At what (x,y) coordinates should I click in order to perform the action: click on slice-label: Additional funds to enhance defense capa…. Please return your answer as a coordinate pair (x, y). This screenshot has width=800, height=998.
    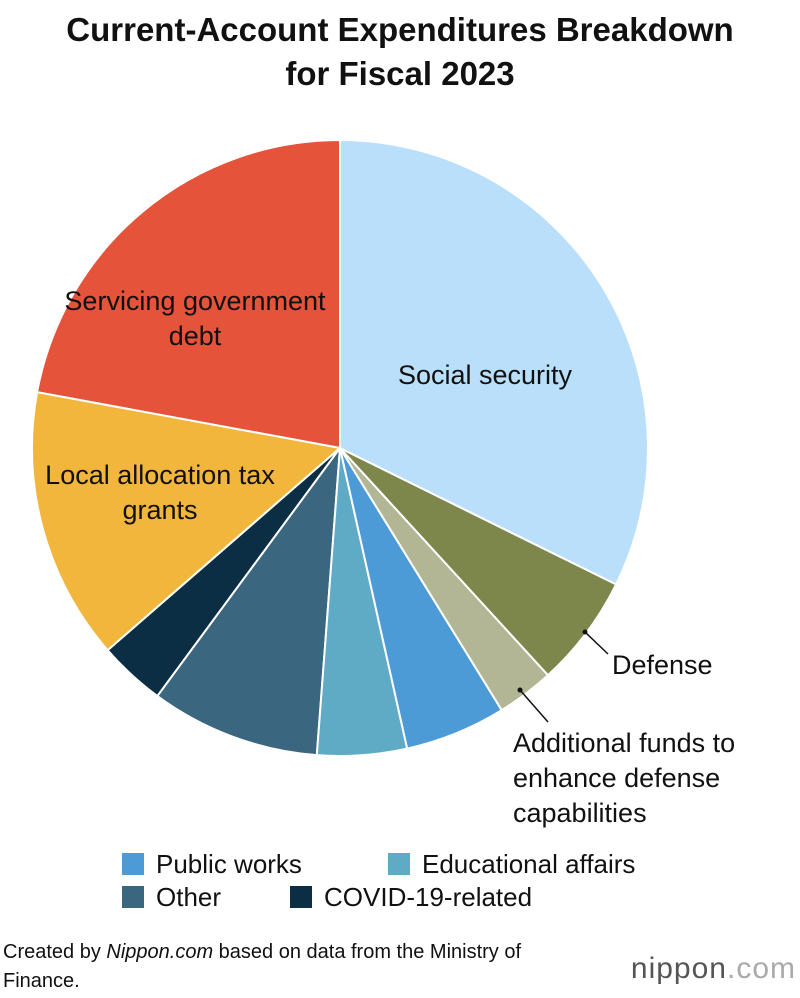
    Looking at the image, I should click on (624, 778).